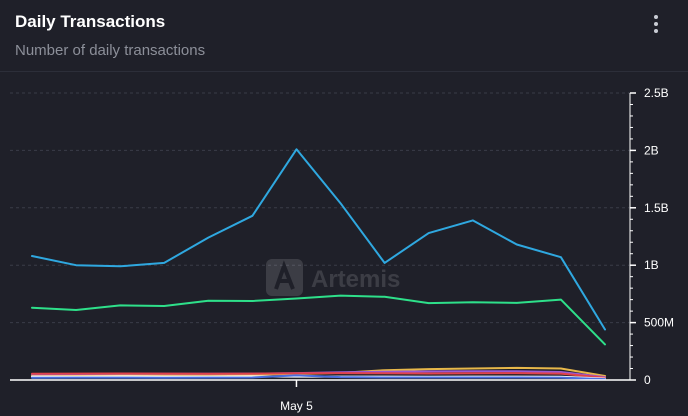  I want to click on y-tick-label: 1.5B, so click(656, 208).